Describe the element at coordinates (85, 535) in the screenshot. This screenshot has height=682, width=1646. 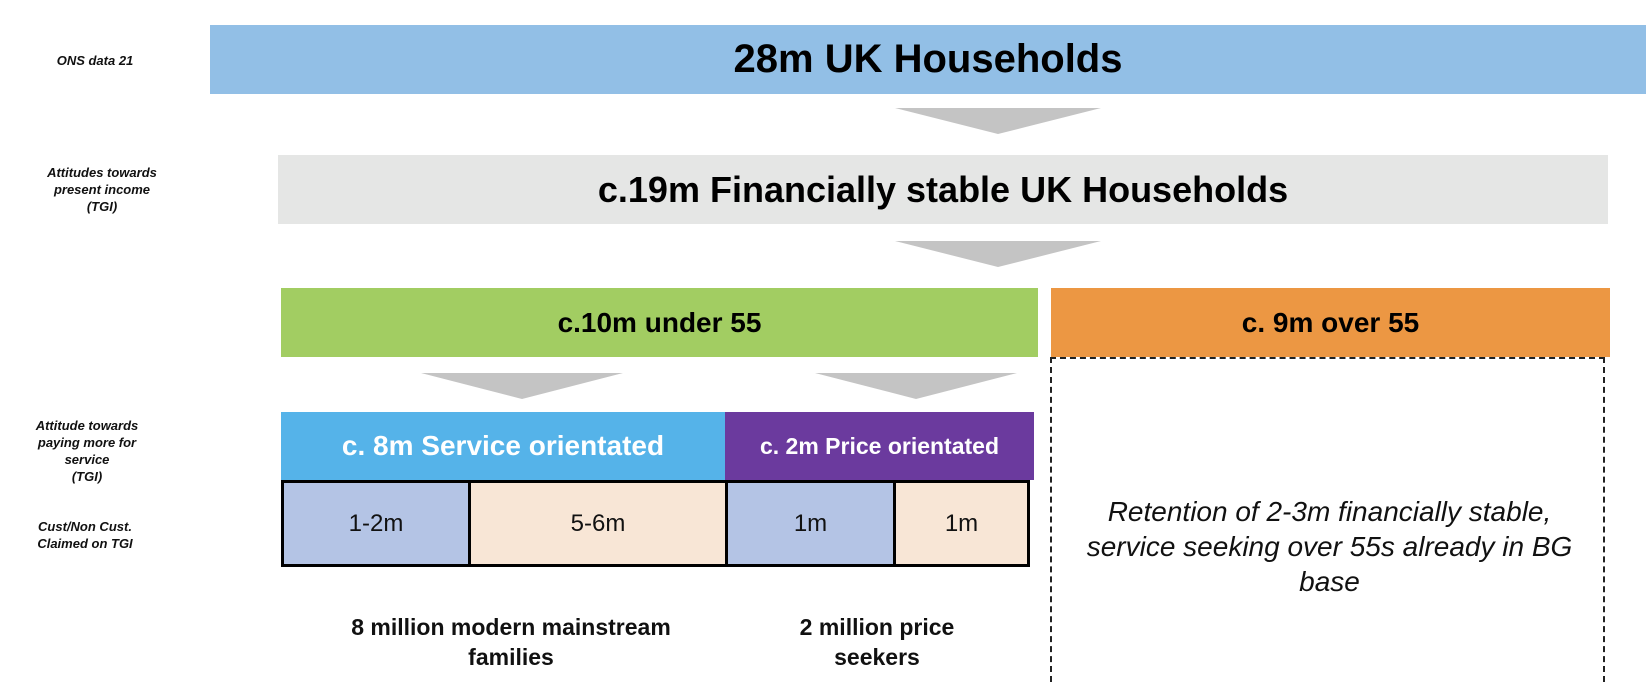
I see `side-label-cust: Cust/Non Cust. Claimed on TGI` at that location.